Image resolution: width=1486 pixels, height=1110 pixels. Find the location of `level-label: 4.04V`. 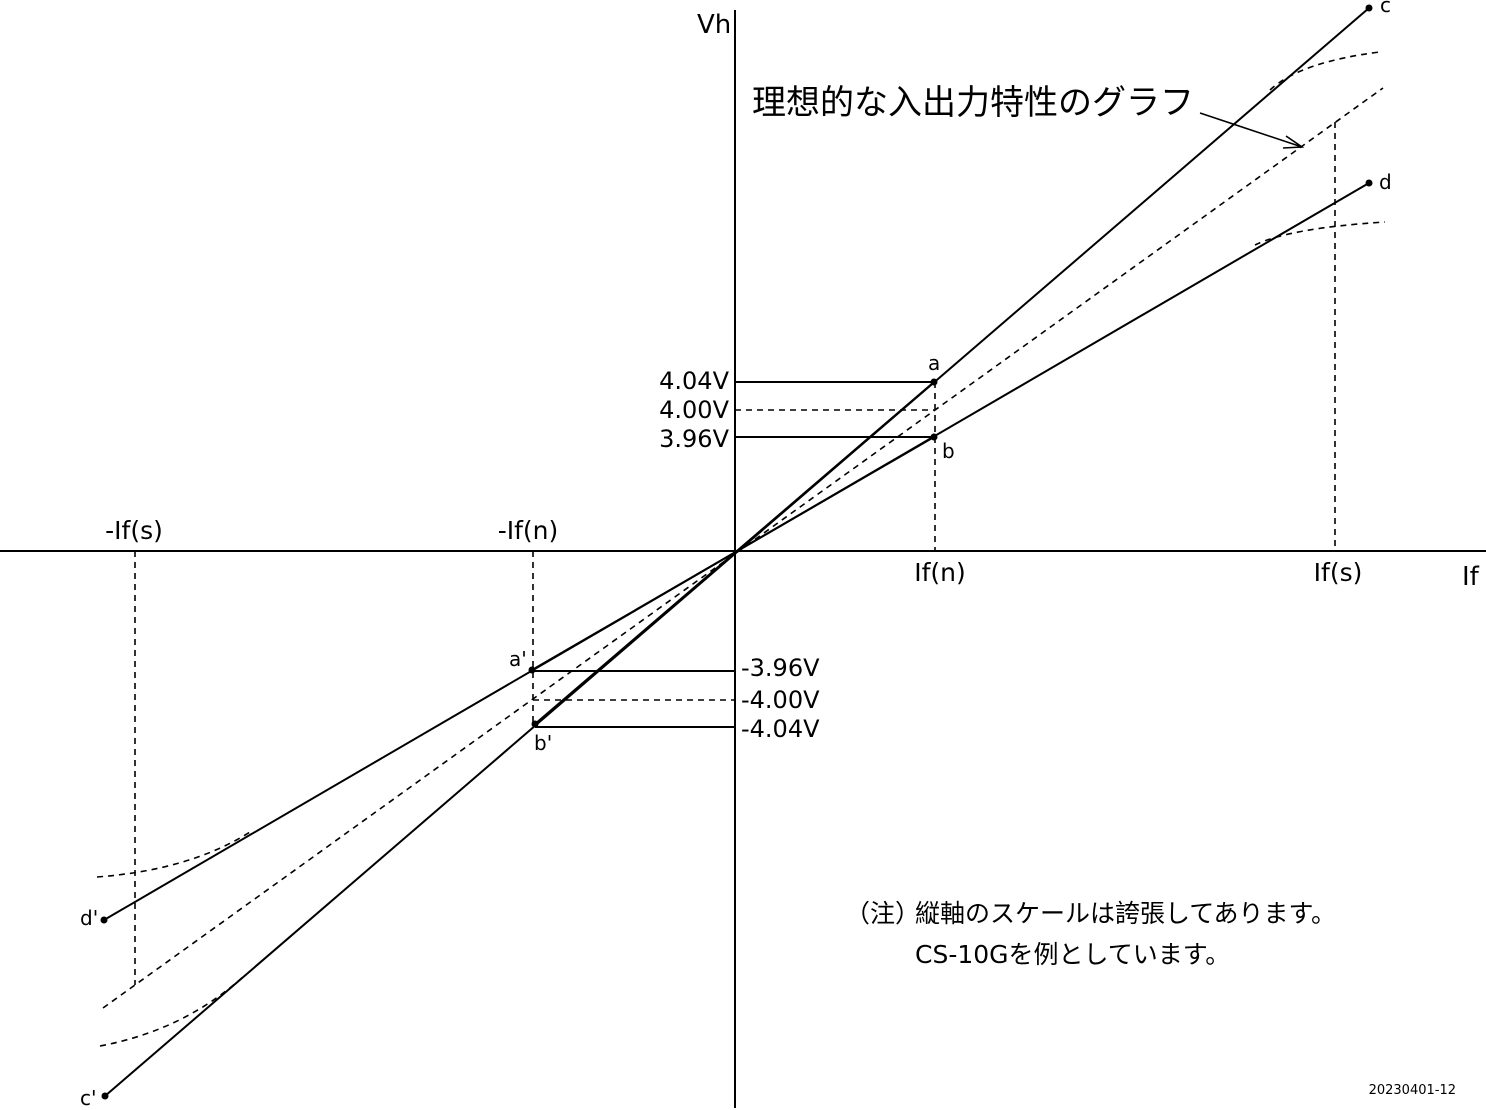

level-label: 4.04V is located at coordinates (694, 381).